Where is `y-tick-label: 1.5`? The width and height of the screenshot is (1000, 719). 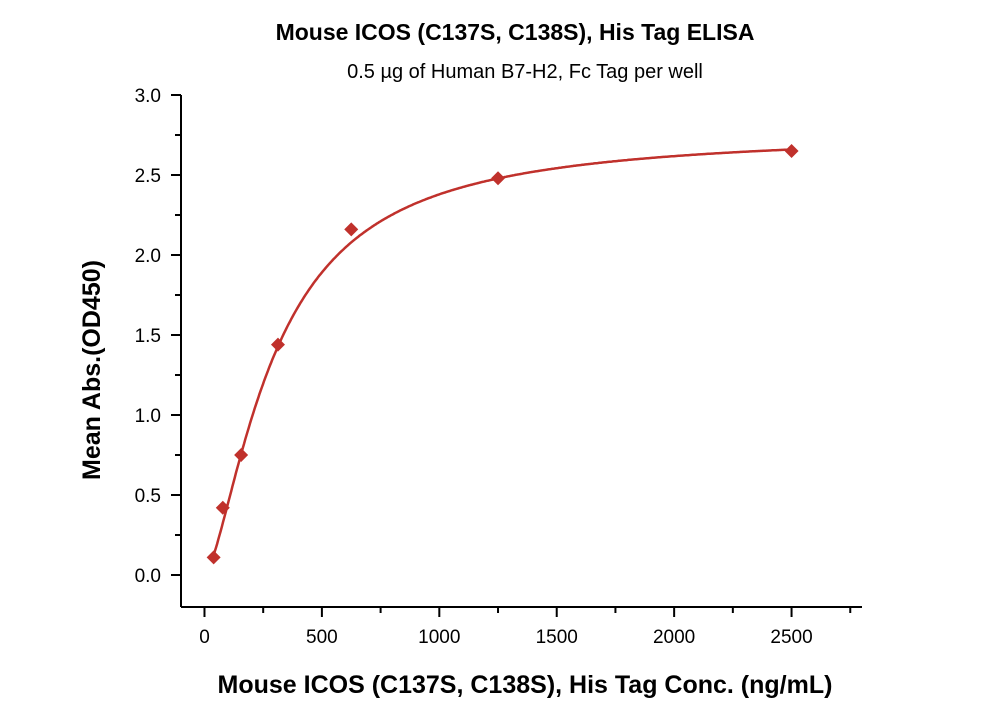
y-tick-label: 1.5 is located at coordinates (148, 336).